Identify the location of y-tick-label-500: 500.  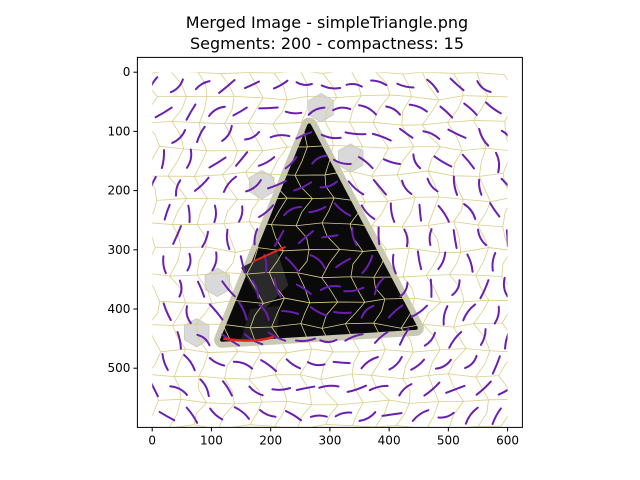
(118, 368).